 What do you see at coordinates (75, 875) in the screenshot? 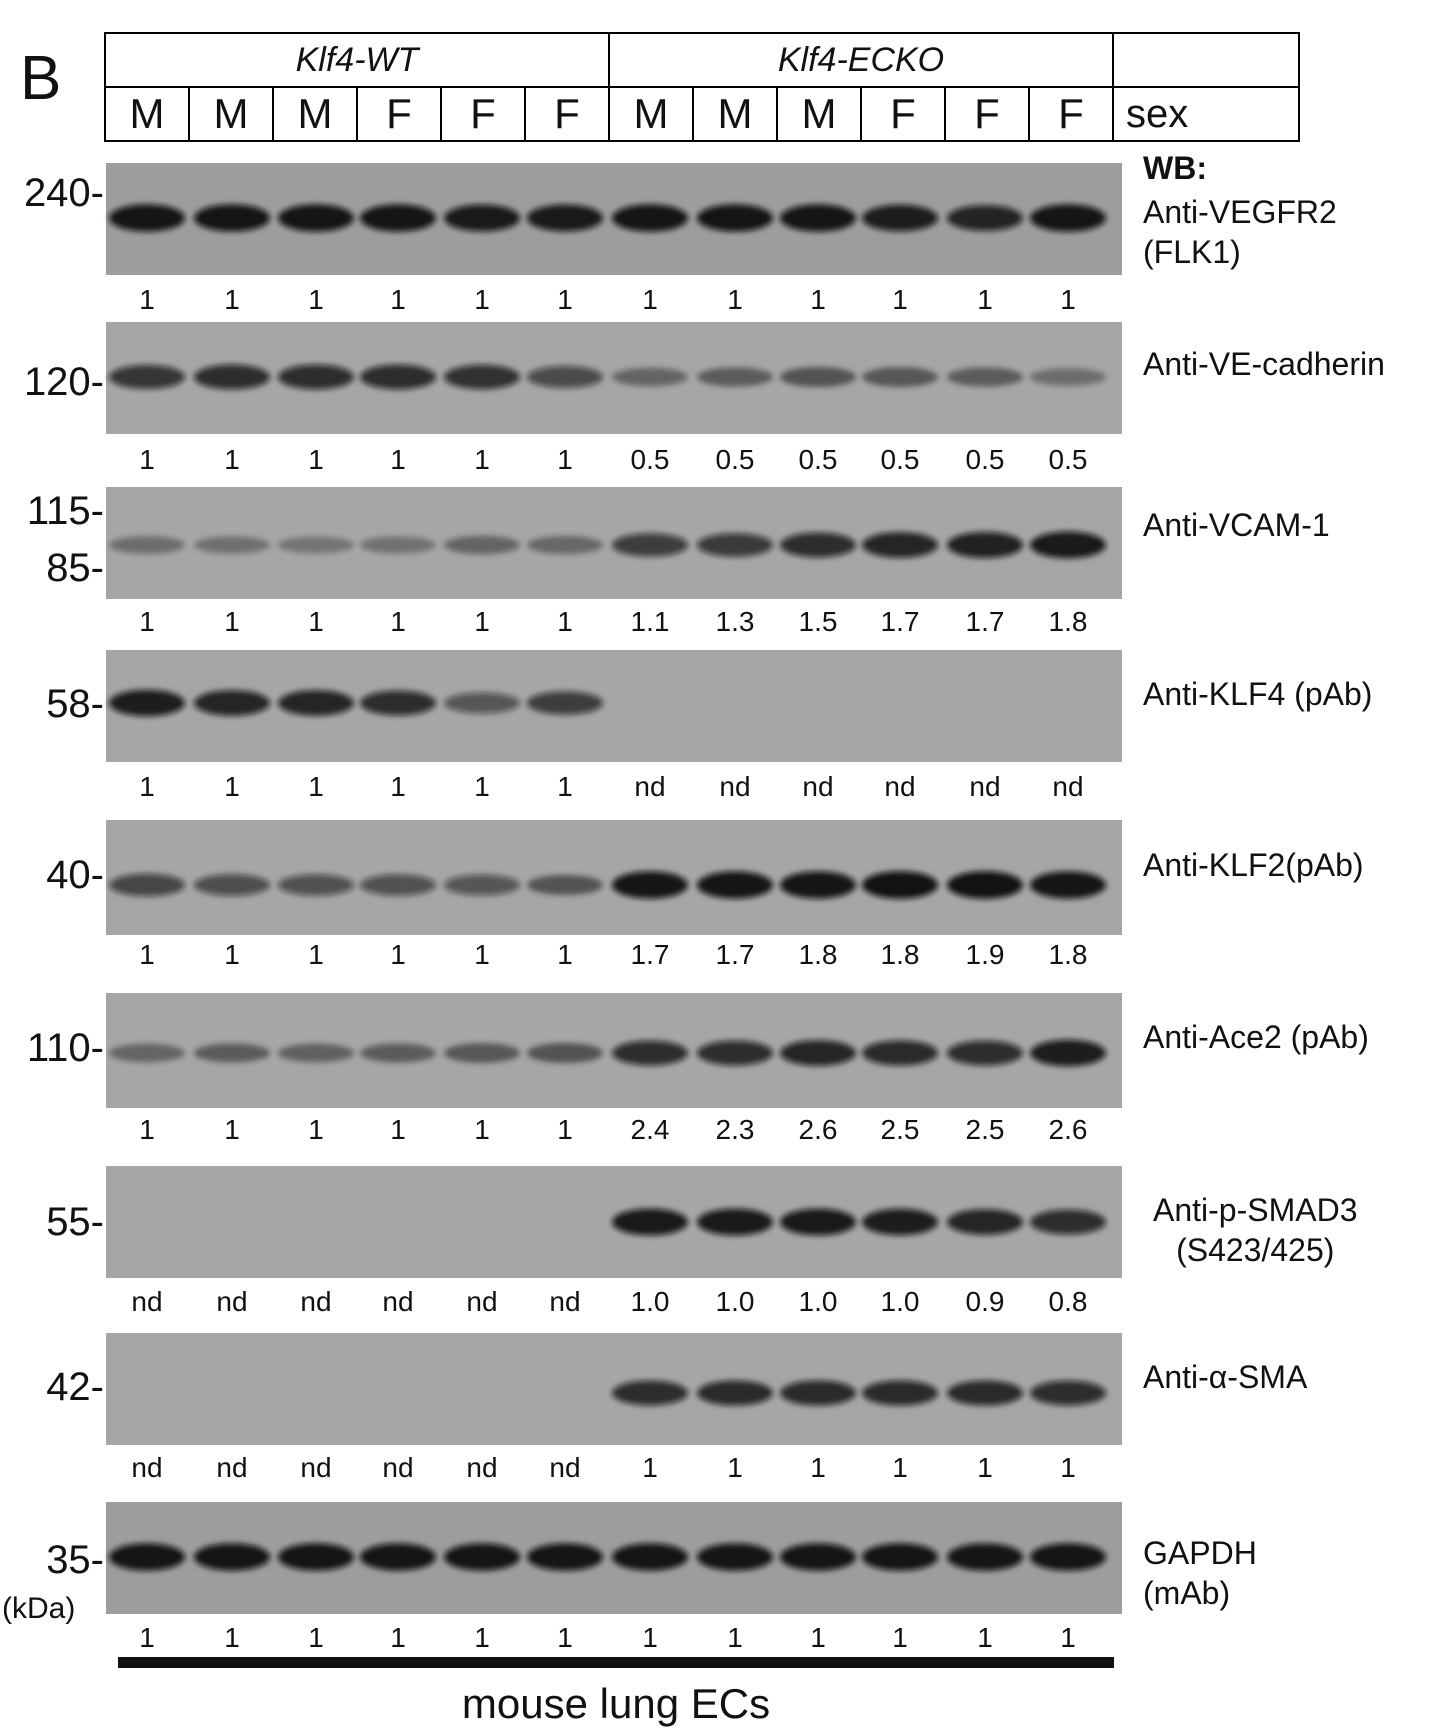
I see `molecular-weight-marker: 40-` at bounding box center [75, 875].